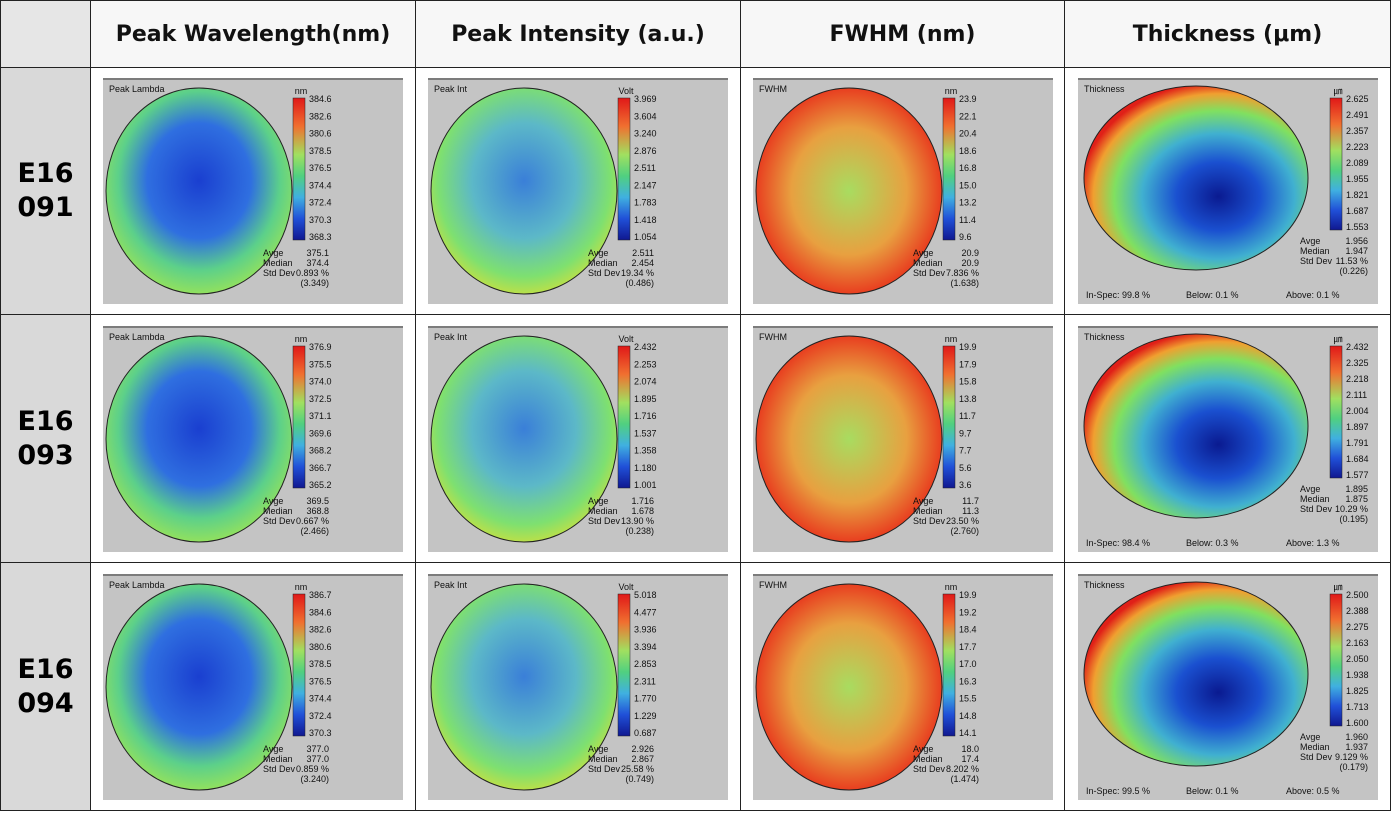 The width and height of the screenshot is (1392, 813). I want to click on scale-label: 2.625, so click(1357, 99).